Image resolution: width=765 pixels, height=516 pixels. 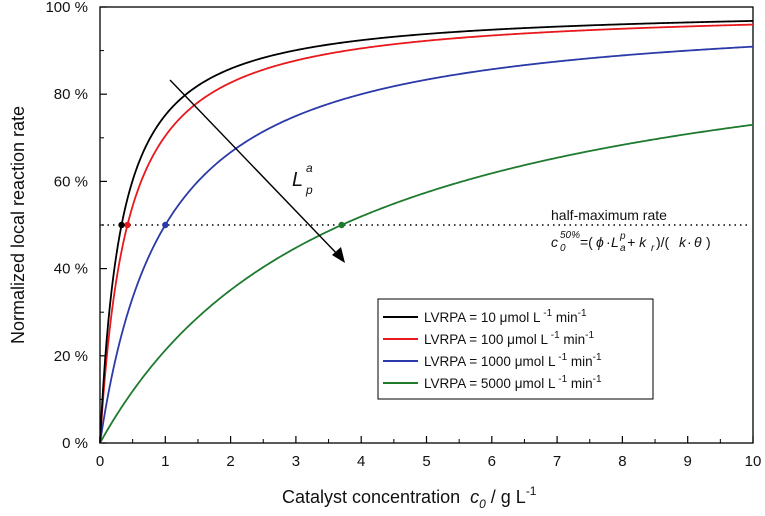 I want to click on formula-close: ), so click(x=708, y=242).